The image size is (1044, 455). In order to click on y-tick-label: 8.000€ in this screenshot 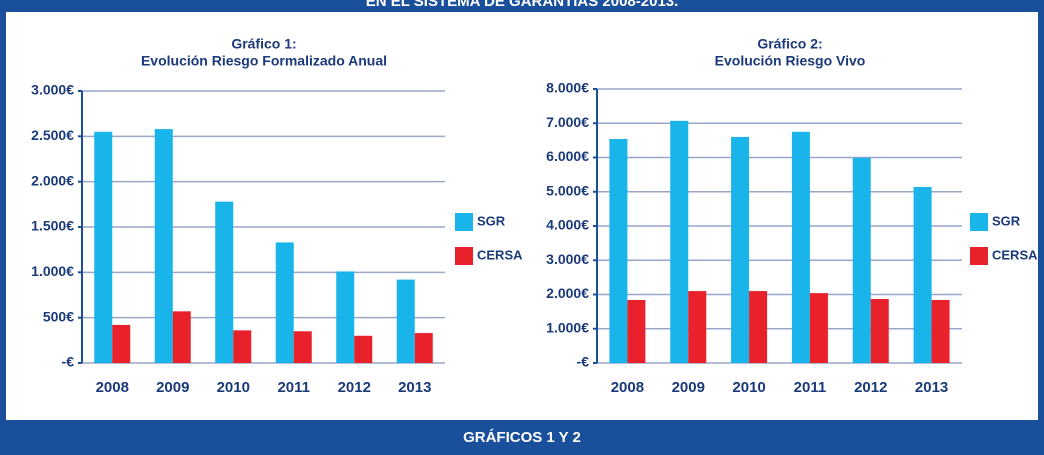, I will do `click(567, 88)`.